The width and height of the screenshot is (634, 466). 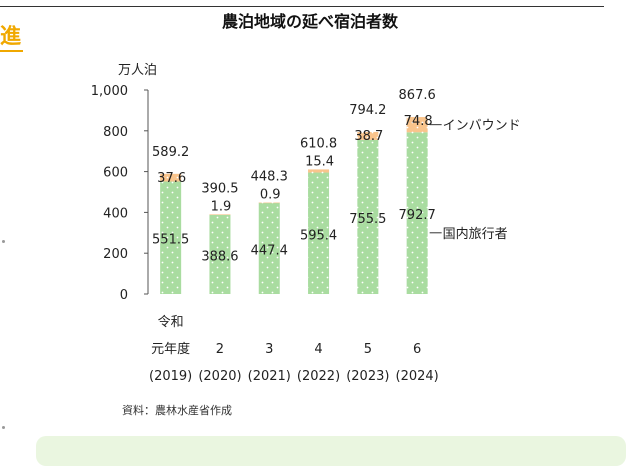 I want to click on category-year-label: (2022), so click(x=318, y=376).